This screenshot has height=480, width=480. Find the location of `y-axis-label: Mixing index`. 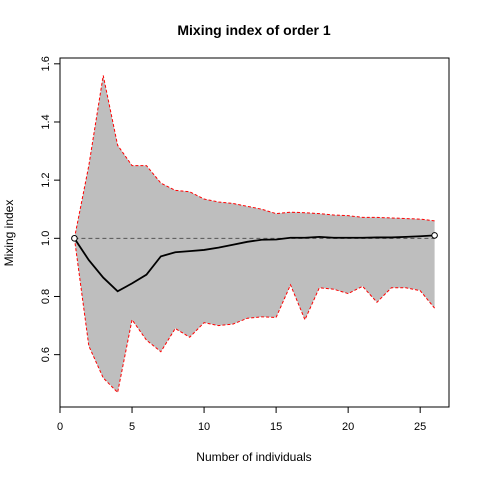

y-axis-label: Mixing index is located at coordinates (9, 233).